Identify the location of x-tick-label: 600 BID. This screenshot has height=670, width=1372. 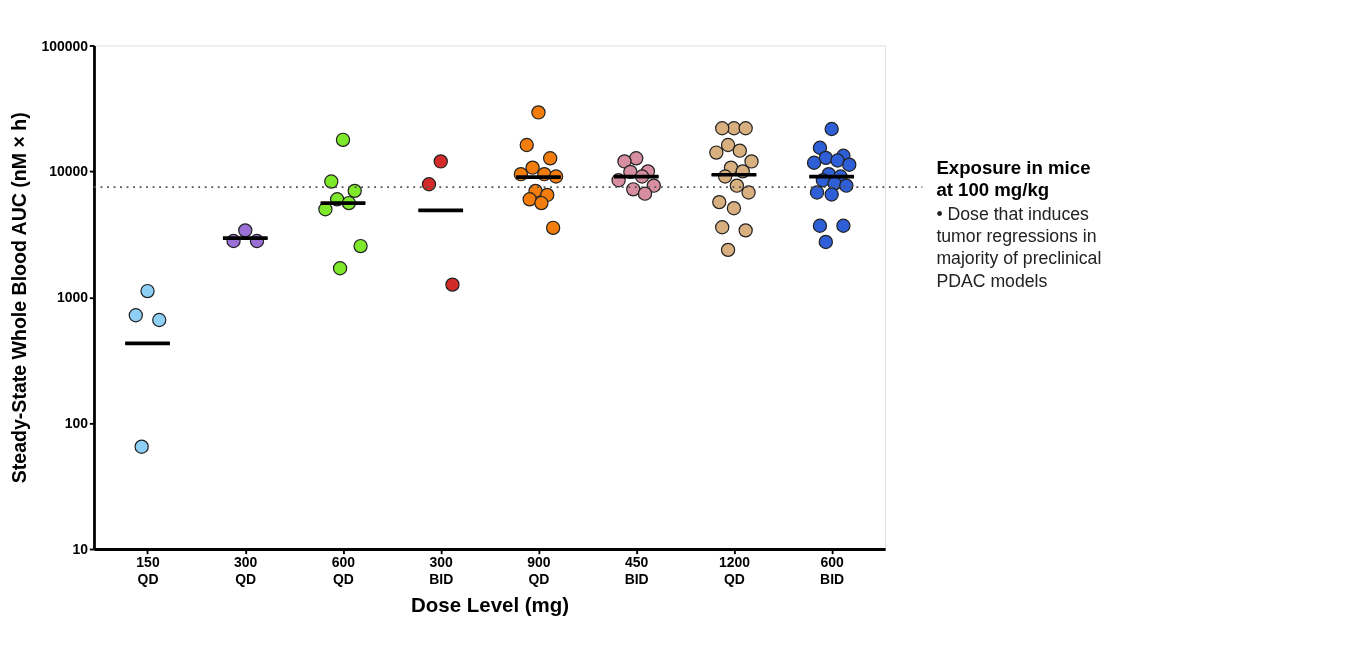
(832, 570).